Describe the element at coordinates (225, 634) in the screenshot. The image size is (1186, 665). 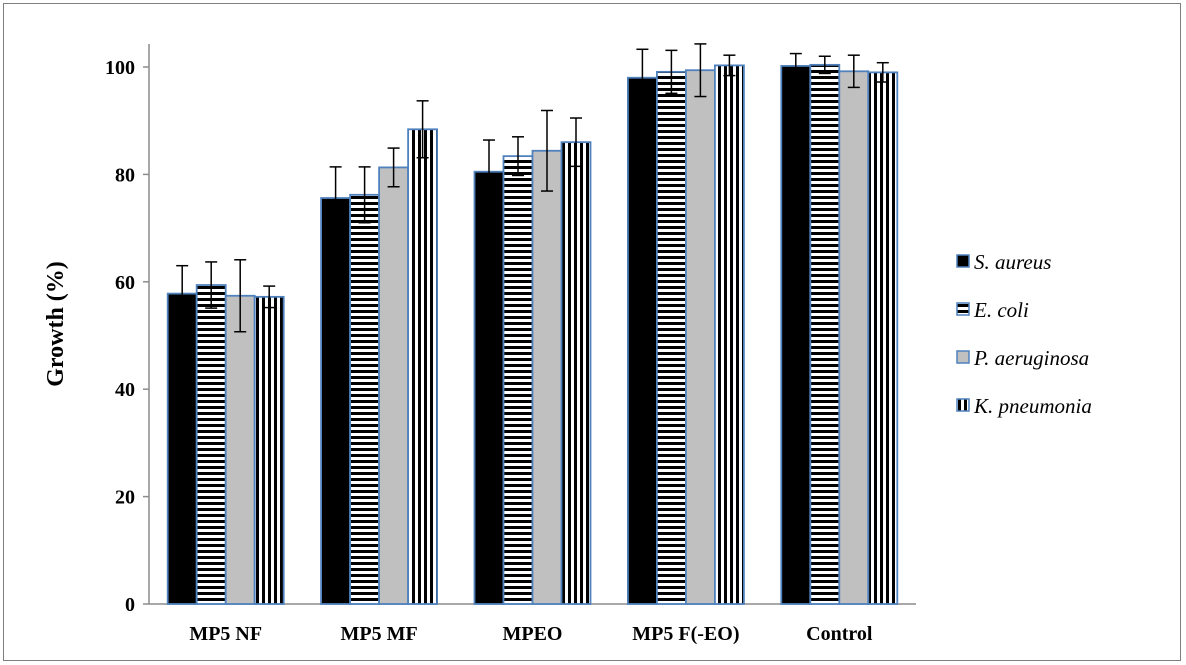
I see `category-label: MP5 NF` at that location.